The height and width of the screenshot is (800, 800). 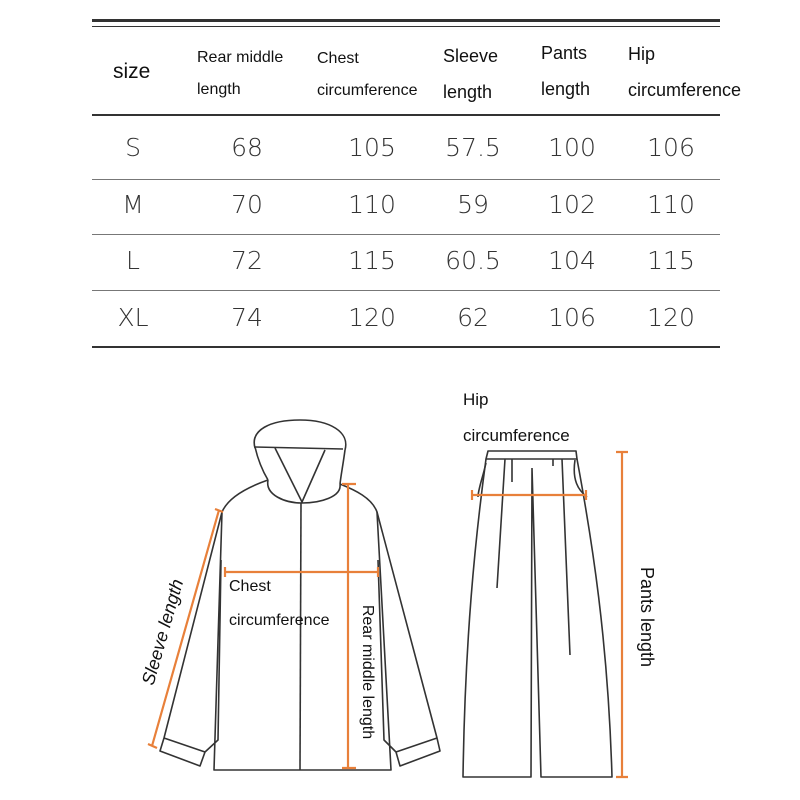 What do you see at coordinates (406, 26) in the screenshot?
I see `table-top-rule-thin` at bounding box center [406, 26].